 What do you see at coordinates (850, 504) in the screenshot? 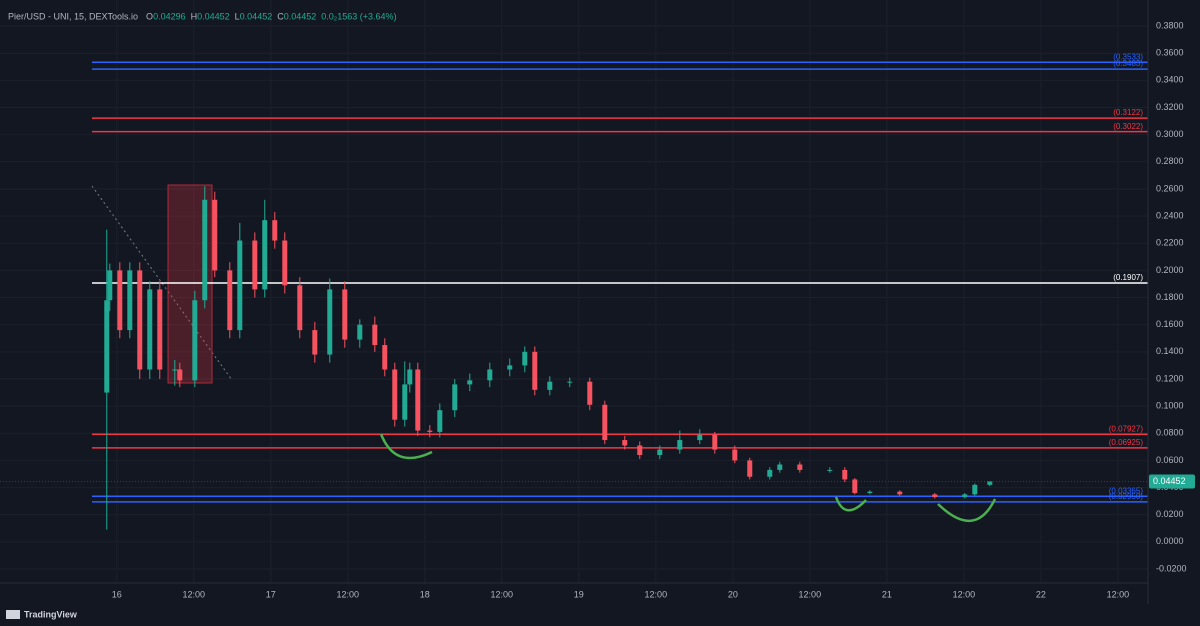
I see `bottom-curve` at bounding box center [850, 504].